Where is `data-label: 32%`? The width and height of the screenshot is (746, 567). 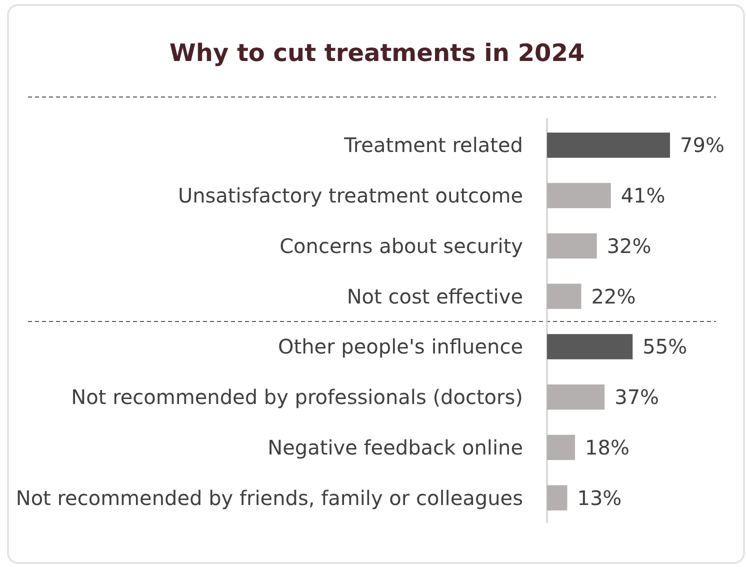
data-label: 32% is located at coordinates (629, 246).